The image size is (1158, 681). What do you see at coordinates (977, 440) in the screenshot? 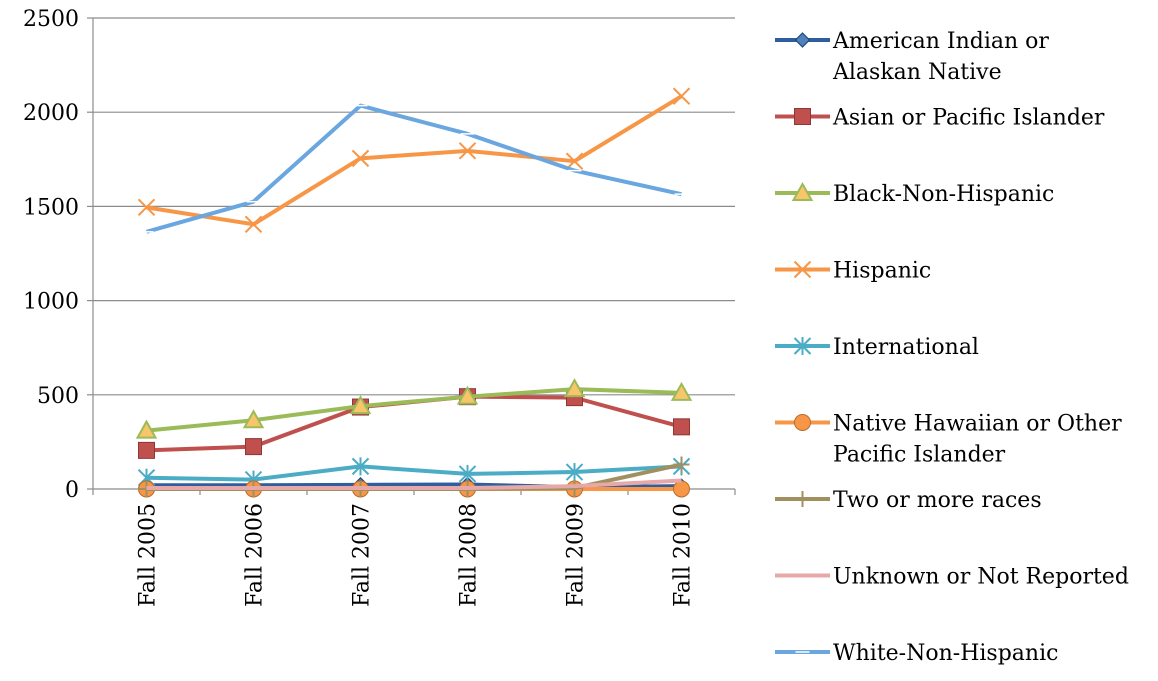
I see `legend-label-native-hawaiian-or-other-pacific-islander: Native Hawaiian or Other Pacific Islander` at bounding box center [977, 440].